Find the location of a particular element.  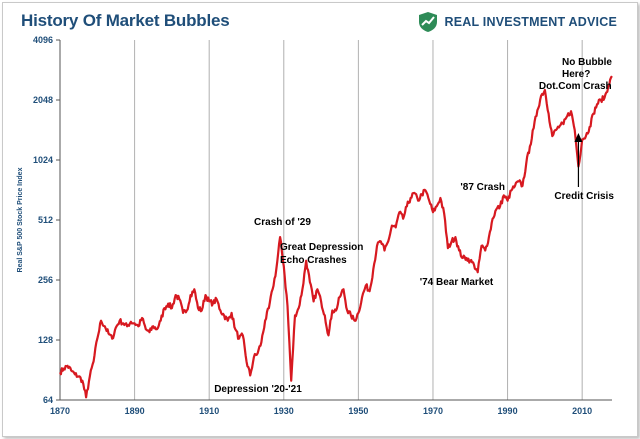

x-tick-label-1890: 1890 is located at coordinates (135, 411).